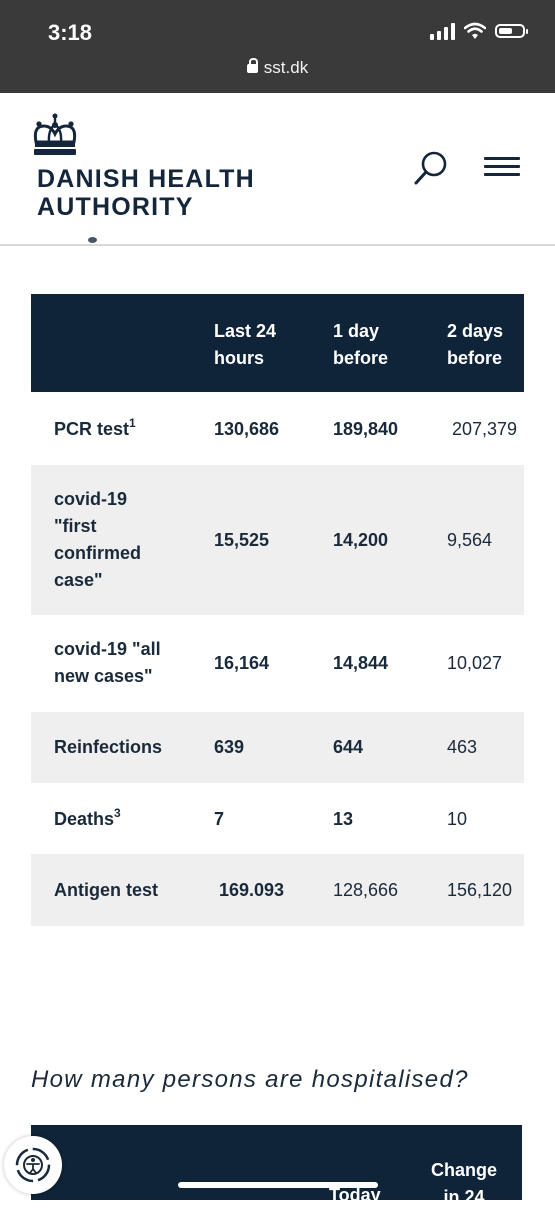 The width and height of the screenshot is (555, 1211). What do you see at coordinates (361, 663) in the screenshot?
I see `cell-1-day-before: 14,844` at bounding box center [361, 663].